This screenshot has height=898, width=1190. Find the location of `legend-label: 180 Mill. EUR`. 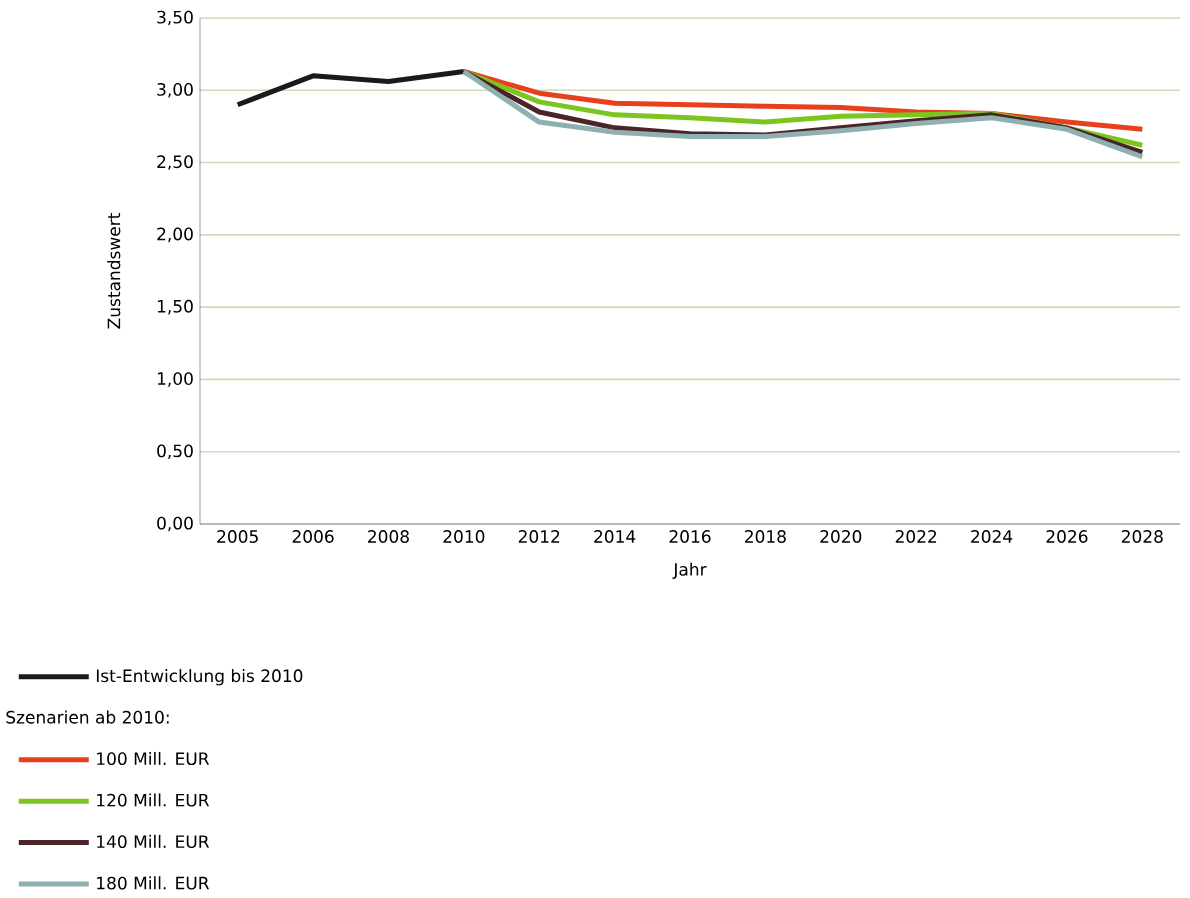

legend-label: 180 Mill. EUR is located at coordinates (153, 883).